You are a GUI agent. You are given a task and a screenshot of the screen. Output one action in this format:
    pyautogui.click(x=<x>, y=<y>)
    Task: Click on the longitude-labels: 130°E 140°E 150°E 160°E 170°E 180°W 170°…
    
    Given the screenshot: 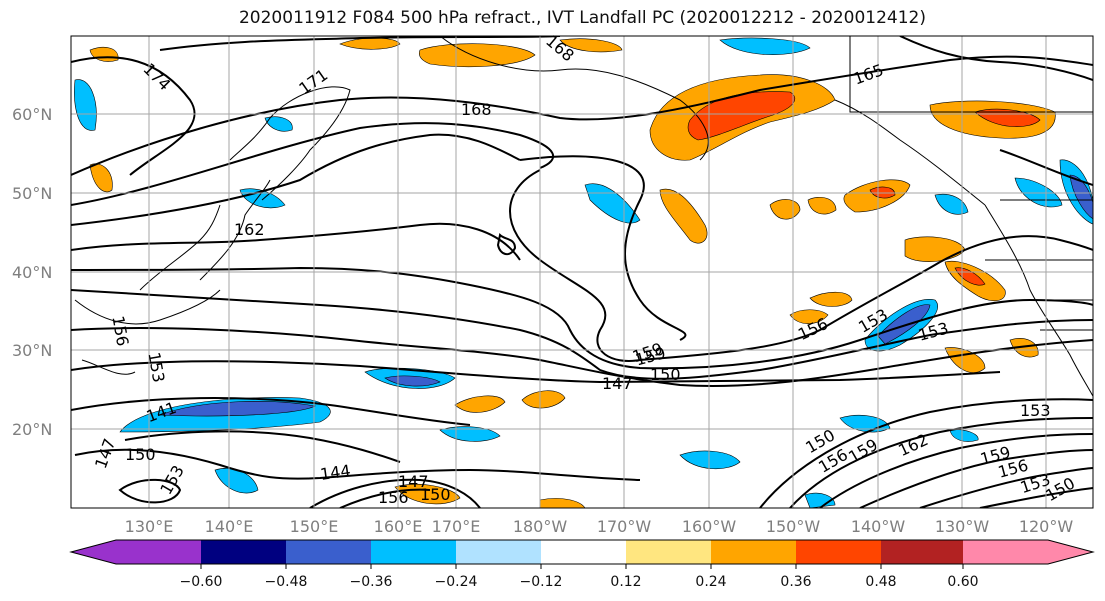 What is the action you would take?
    pyautogui.click(x=599, y=526)
    